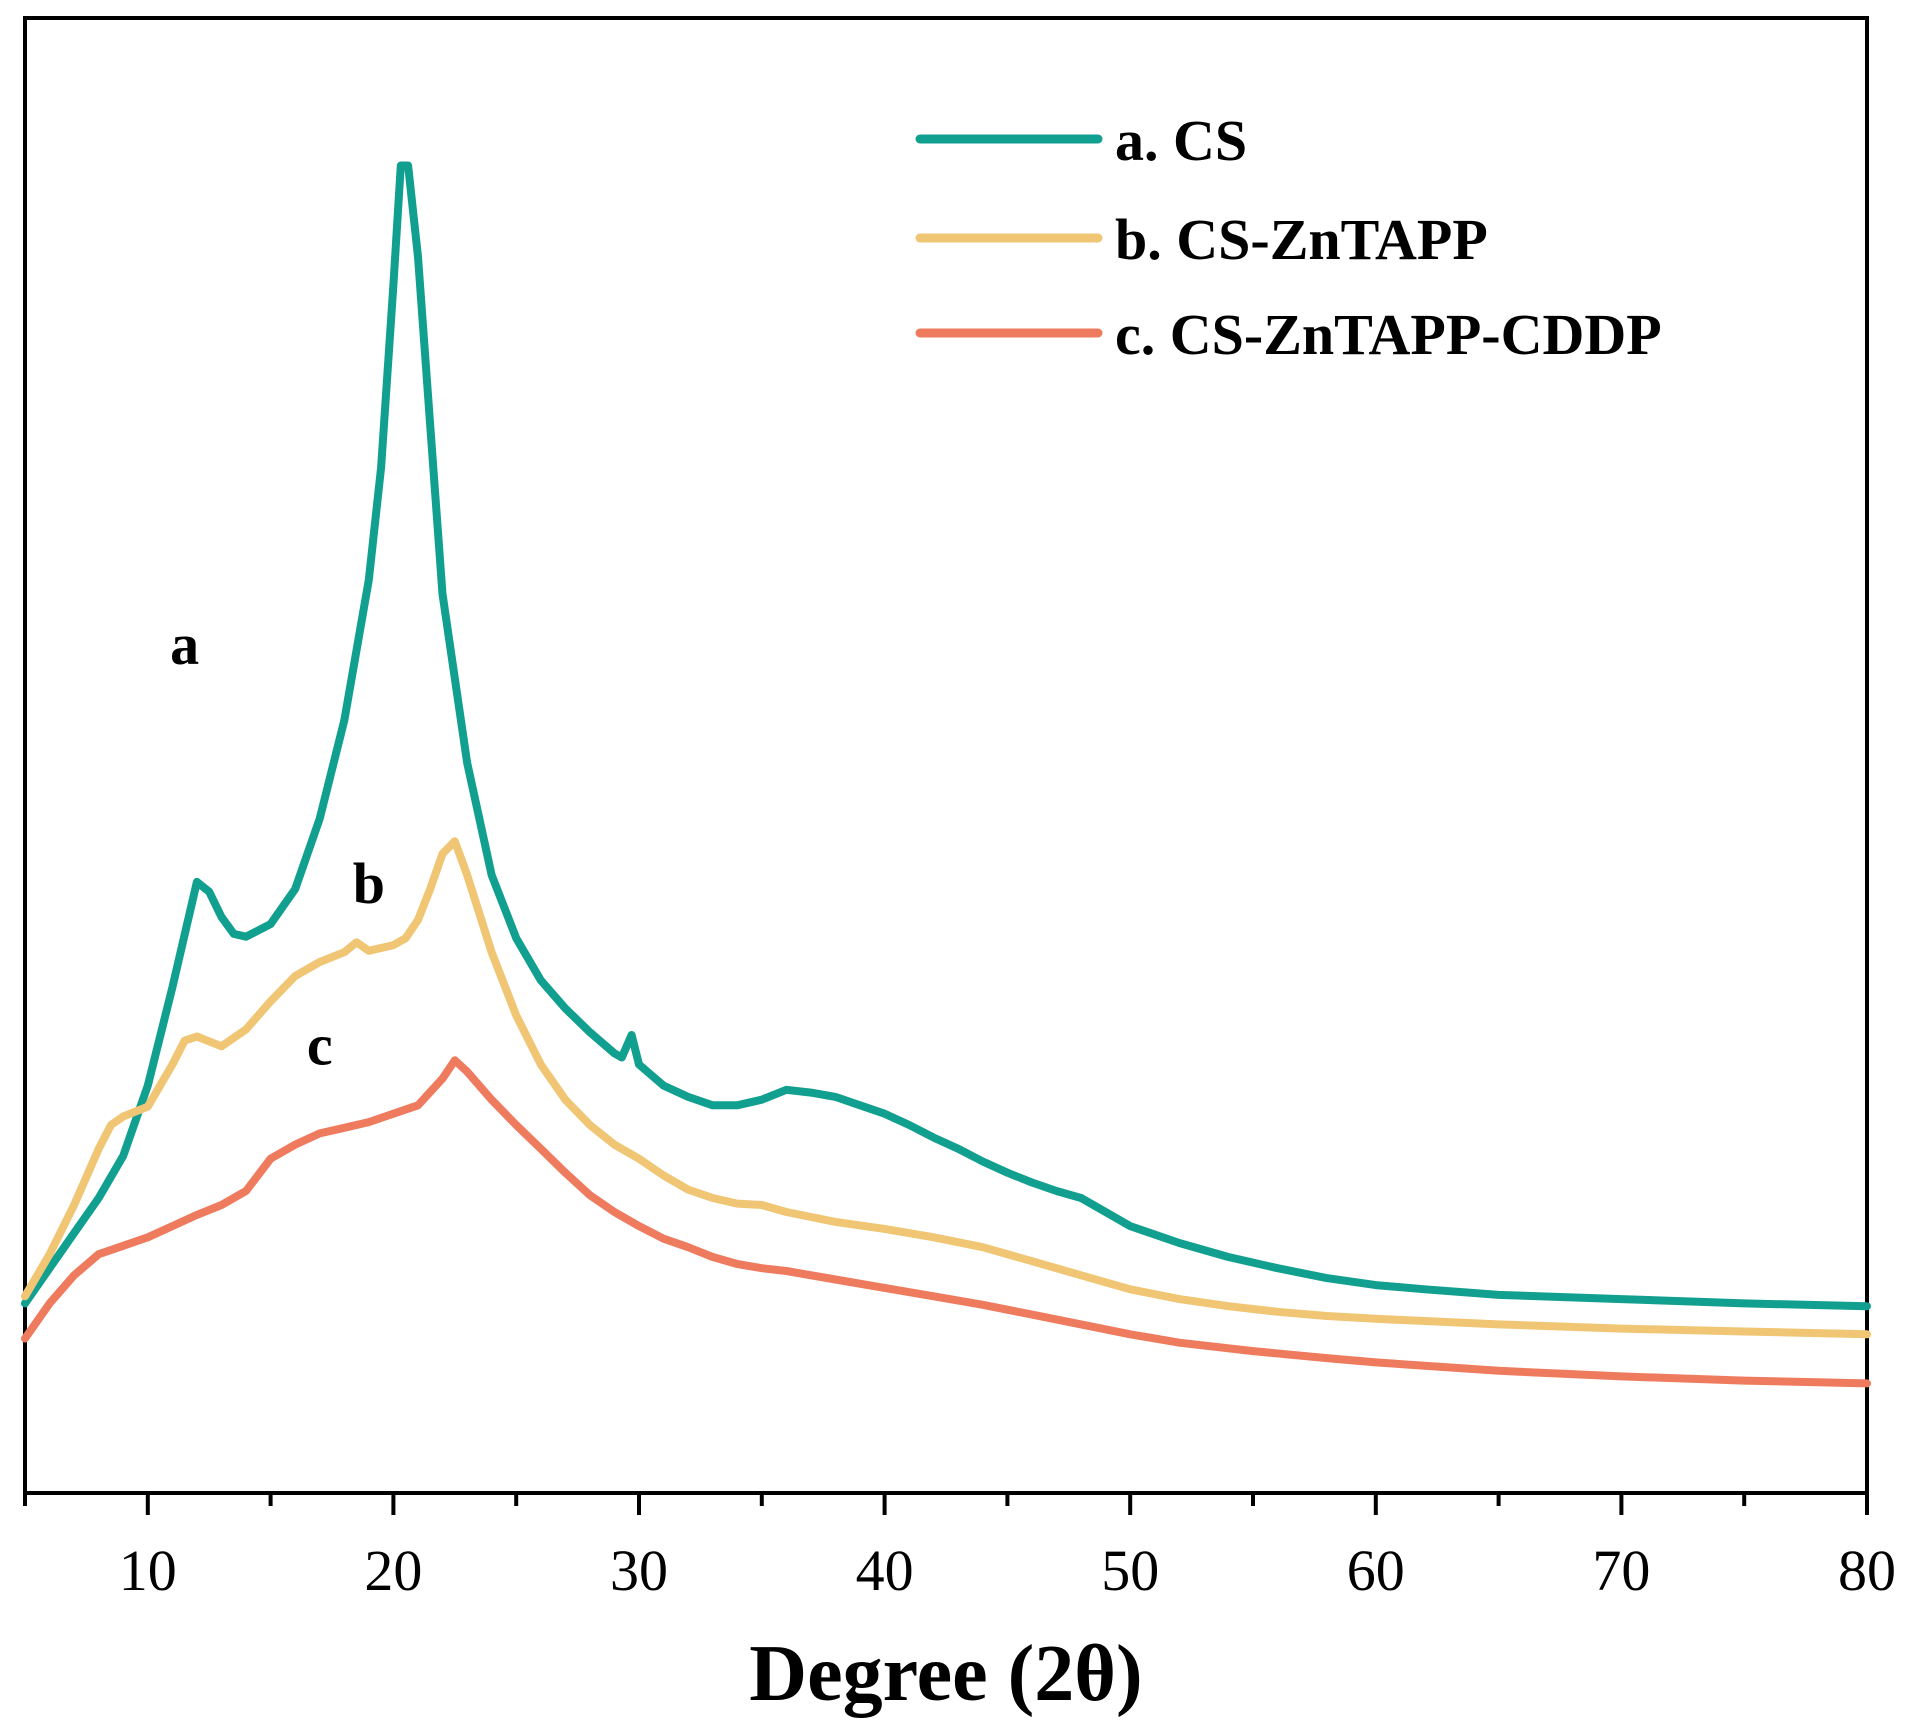 The image size is (1915, 1724). What do you see at coordinates (1007, 1570) in the screenshot?
I see `x-axis-tick-labels: 10 20 30 40 50 60 70 80` at bounding box center [1007, 1570].